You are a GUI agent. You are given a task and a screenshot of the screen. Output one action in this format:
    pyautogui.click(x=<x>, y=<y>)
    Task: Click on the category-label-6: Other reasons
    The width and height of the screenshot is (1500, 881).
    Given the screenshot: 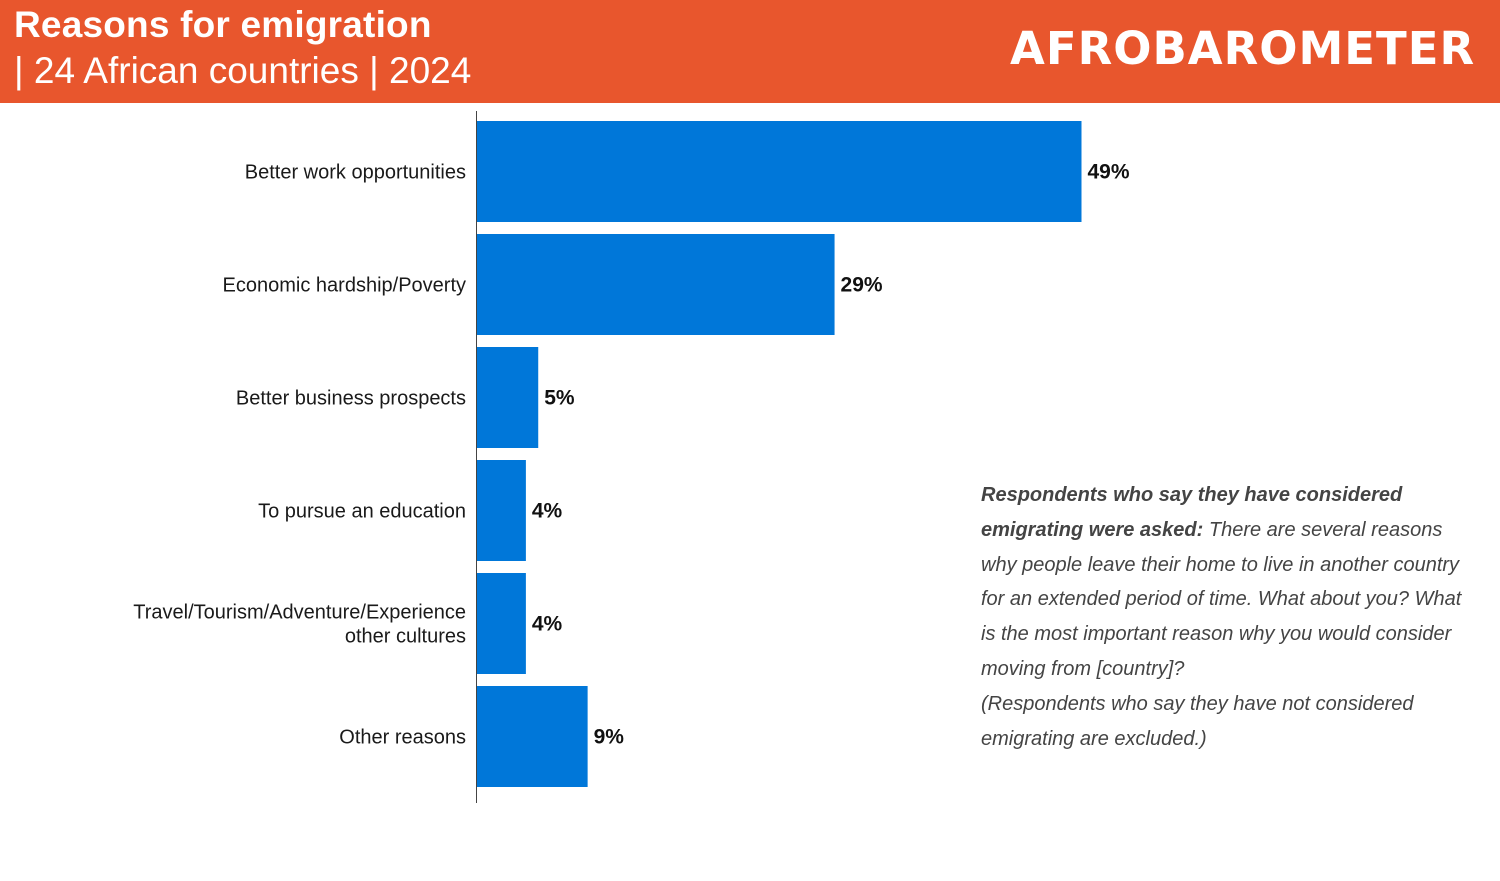 What is the action you would take?
    pyautogui.click(x=402, y=738)
    